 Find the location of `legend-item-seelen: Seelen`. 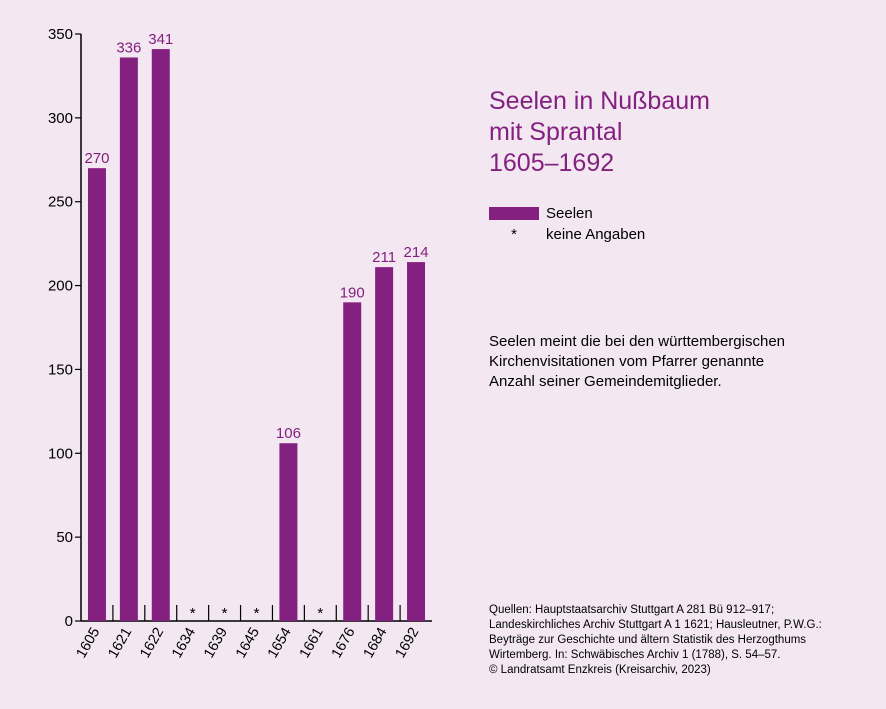

legend-item-seelen: Seelen is located at coordinates (567, 213).